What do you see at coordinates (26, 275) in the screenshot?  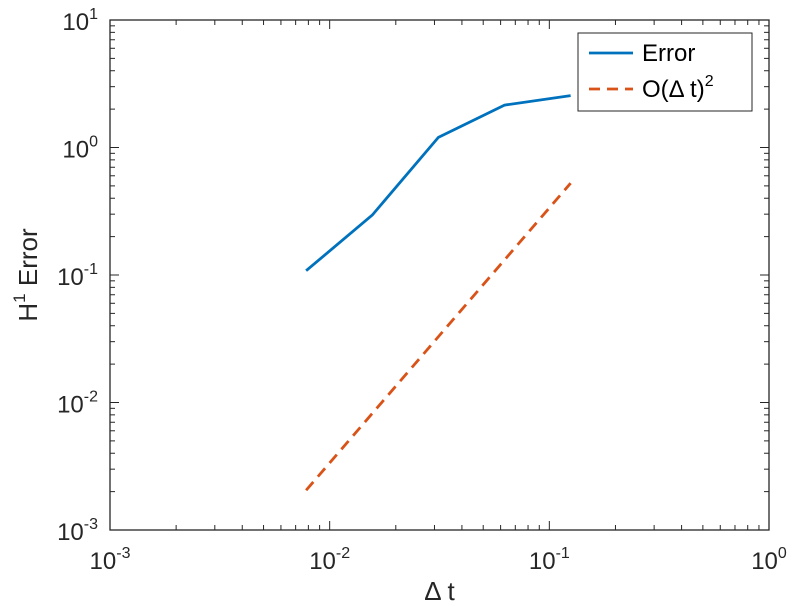 I see `y-axis-label: H1 Error` at bounding box center [26, 275].